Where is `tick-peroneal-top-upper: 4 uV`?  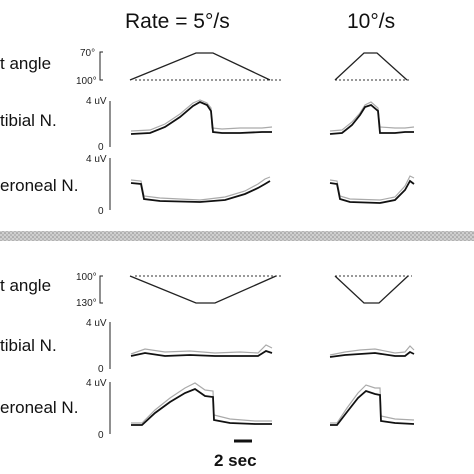 tick-peroneal-top-upper: 4 uV is located at coordinates (96, 159).